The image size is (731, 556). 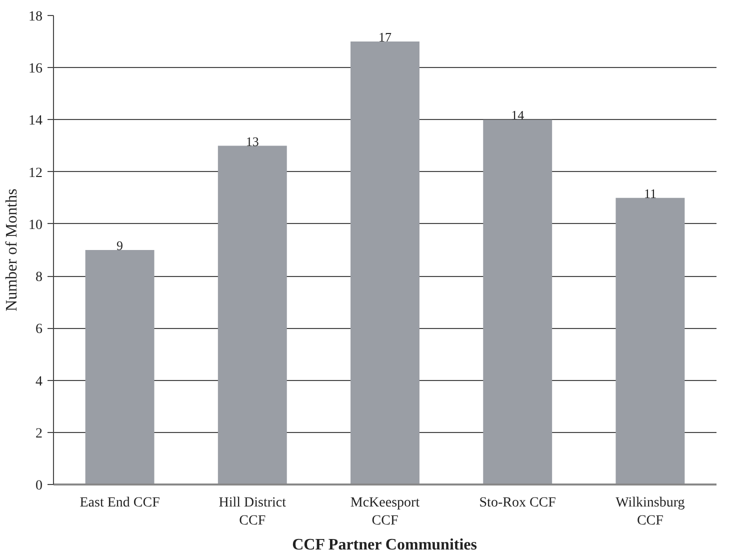 I want to click on x-tick-label: East End CCF, so click(x=120, y=503).